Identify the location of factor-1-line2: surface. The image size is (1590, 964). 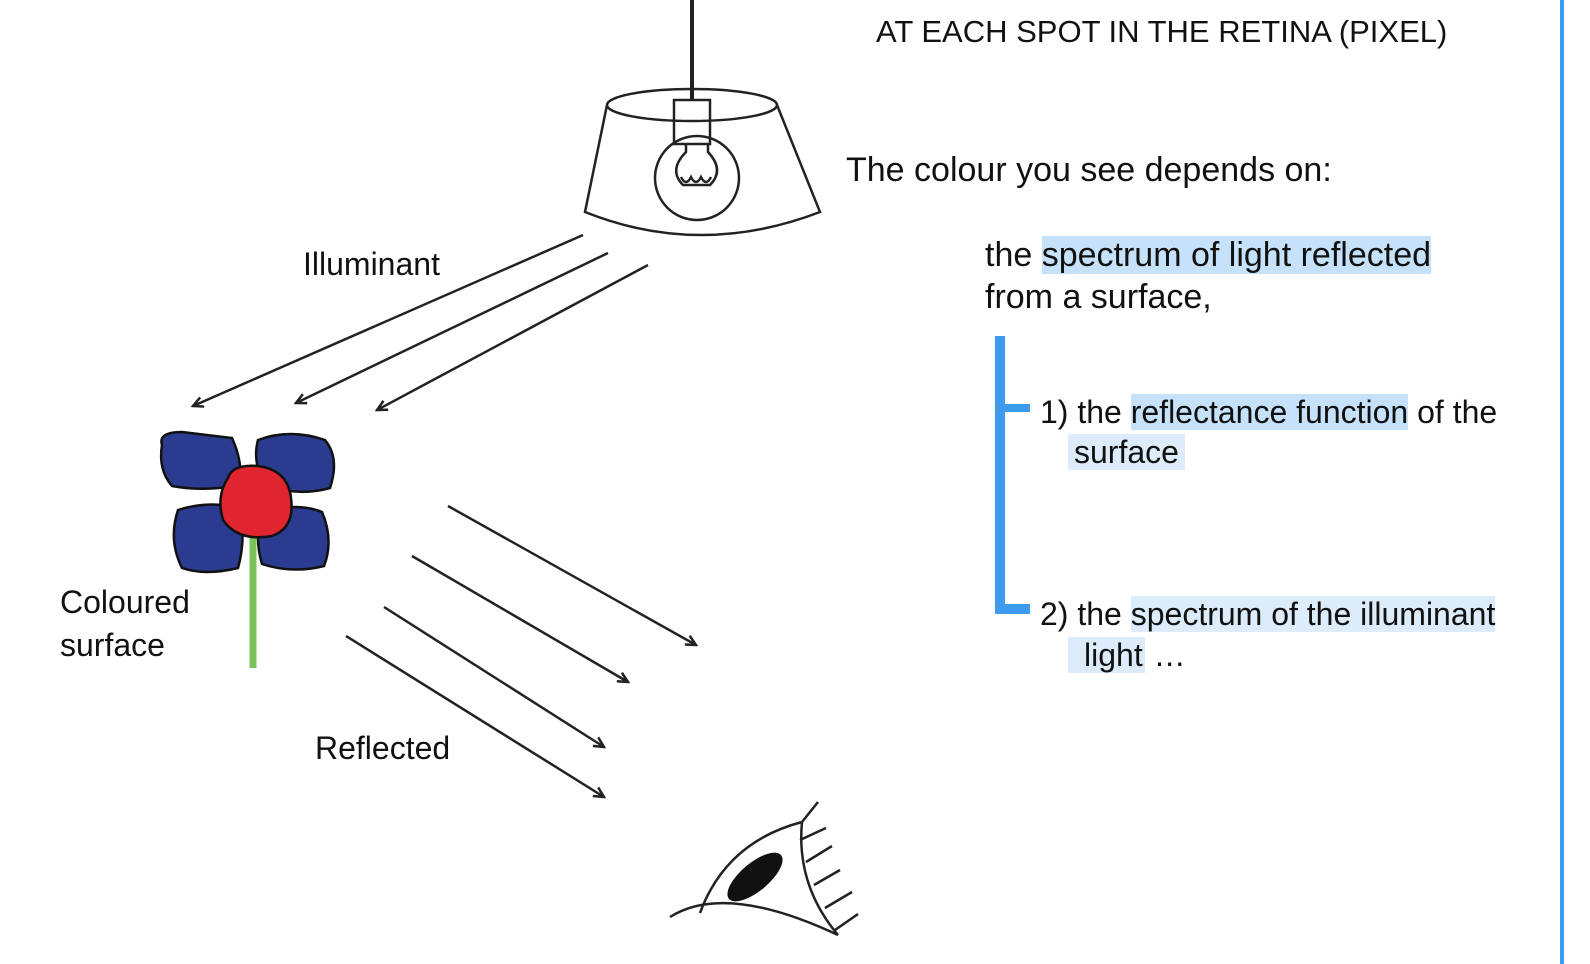
(1126, 452).